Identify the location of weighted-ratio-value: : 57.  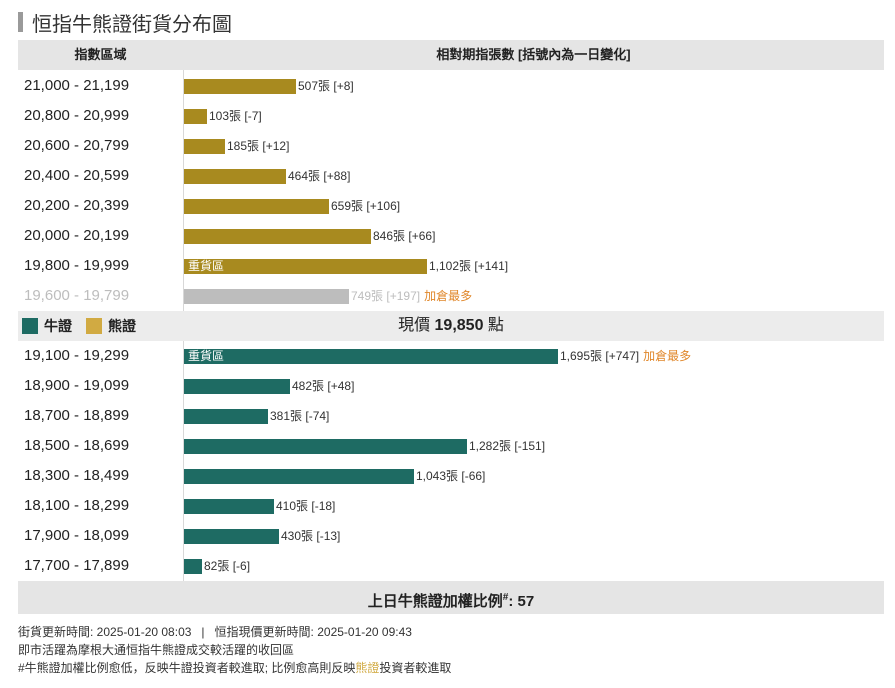
(521, 601).